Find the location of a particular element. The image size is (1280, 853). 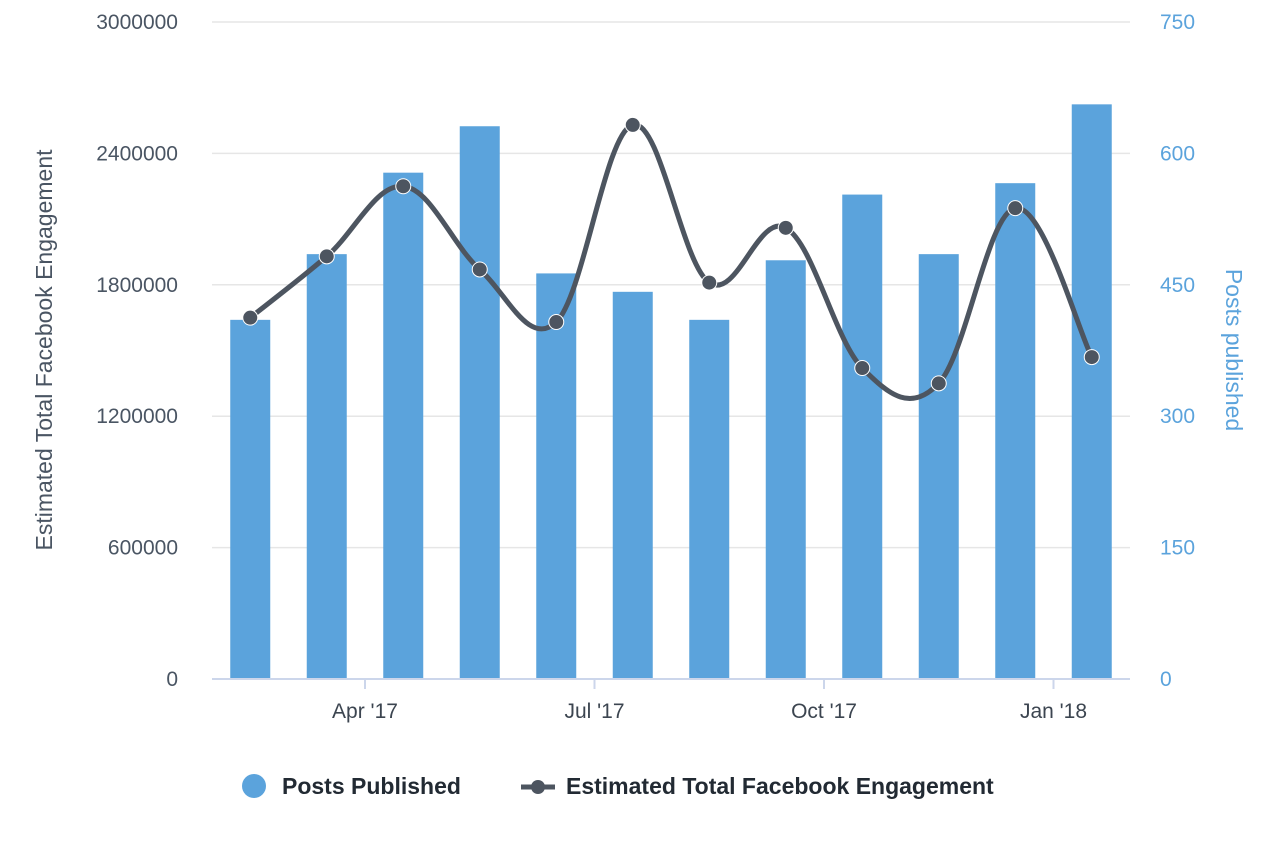

legend-marker-bar-icon is located at coordinates (254, 786).